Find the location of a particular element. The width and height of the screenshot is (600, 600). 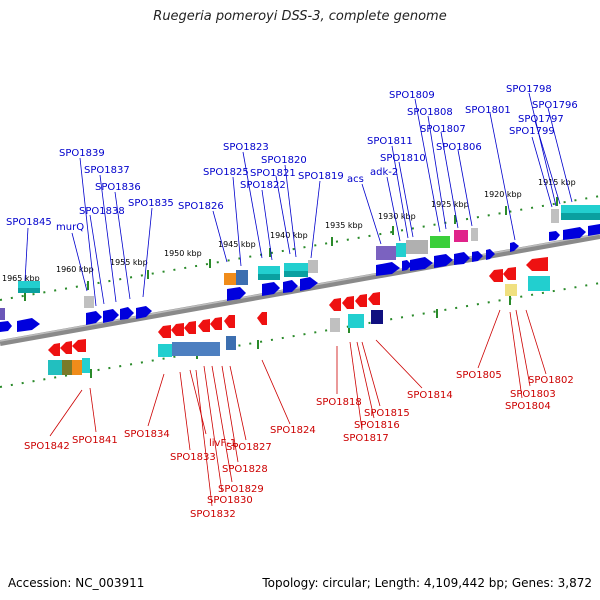

kbp-label: 1930 kbp is located at coordinates (397, 216).